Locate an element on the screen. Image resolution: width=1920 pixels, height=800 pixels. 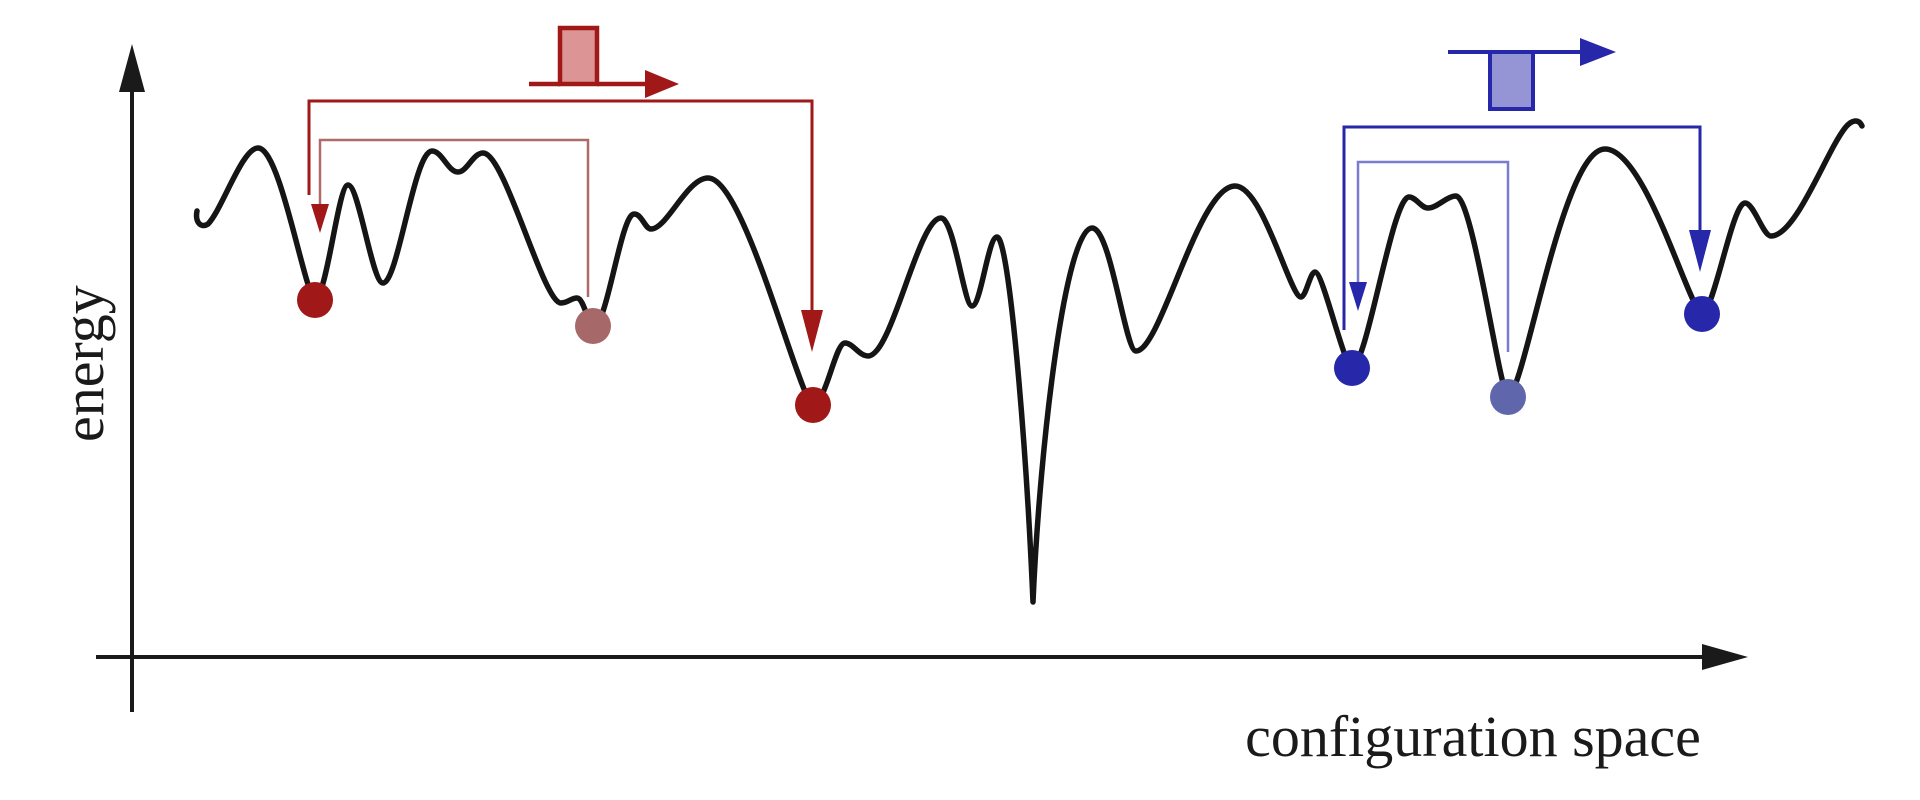
red-long-hop-line is located at coordinates (560, 205).